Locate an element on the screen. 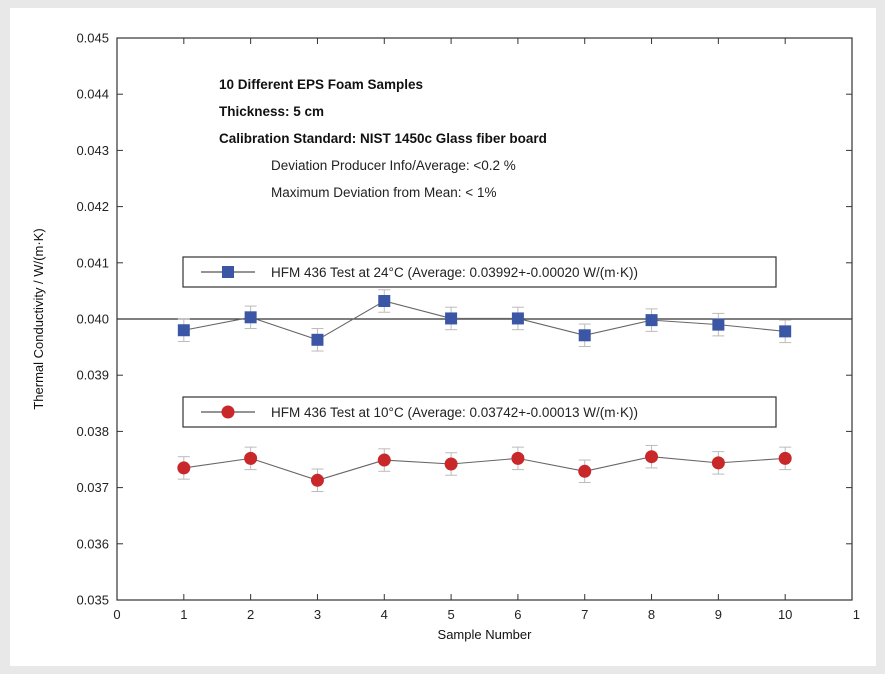 The height and width of the screenshot is (674, 885). x-tick-label: 3 is located at coordinates (317, 614).